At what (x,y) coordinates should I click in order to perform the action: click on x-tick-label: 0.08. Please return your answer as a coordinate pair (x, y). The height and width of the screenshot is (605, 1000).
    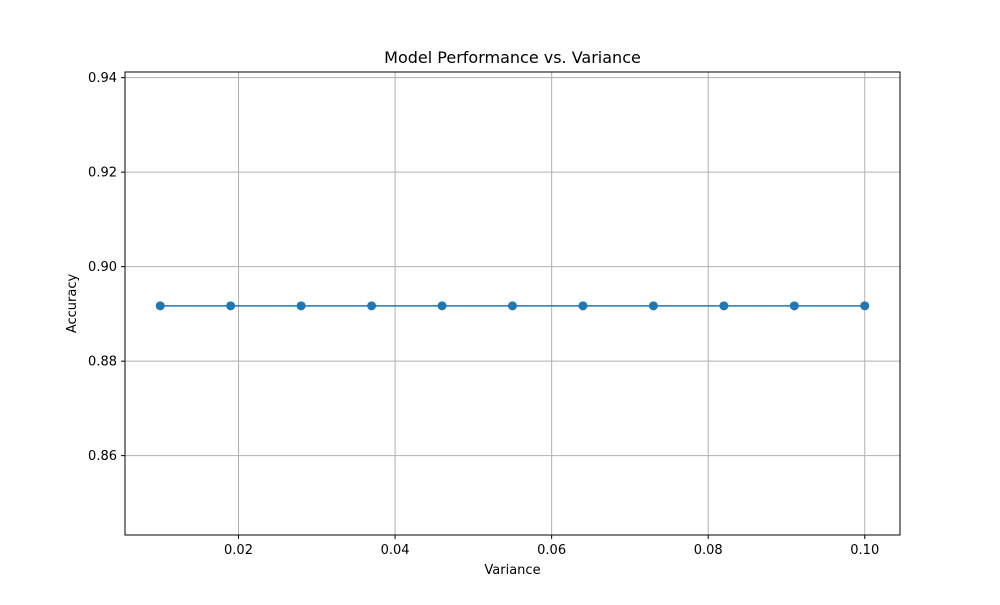
    Looking at the image, I should click on (708, 550).